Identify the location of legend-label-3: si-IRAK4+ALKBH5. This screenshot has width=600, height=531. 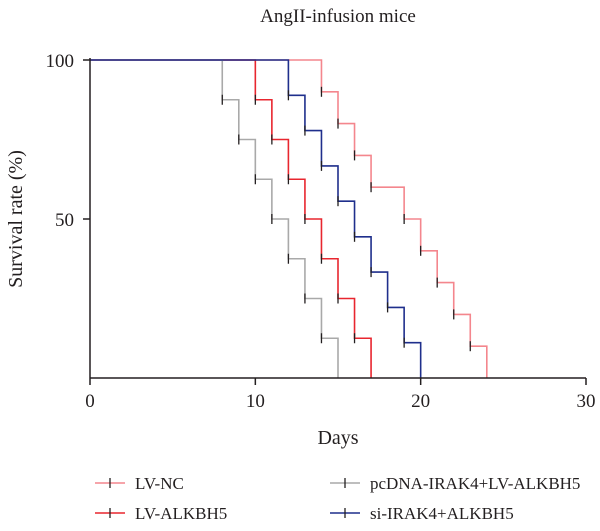
(442, 513).